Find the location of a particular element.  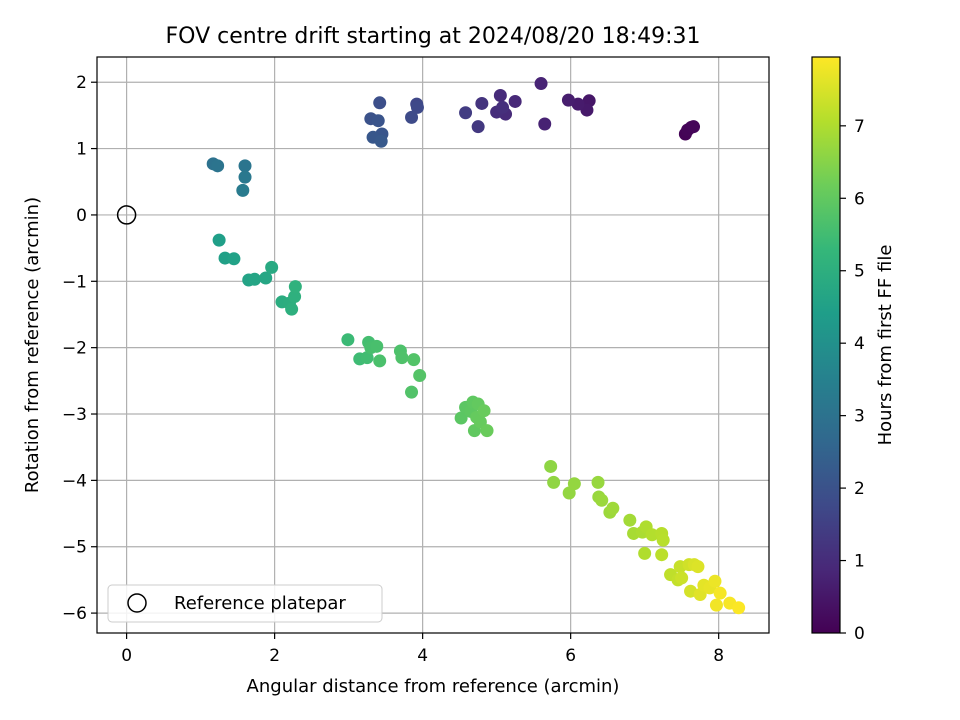

colorbar-label: Hours from first FF file is located at coordinates (885, 345).